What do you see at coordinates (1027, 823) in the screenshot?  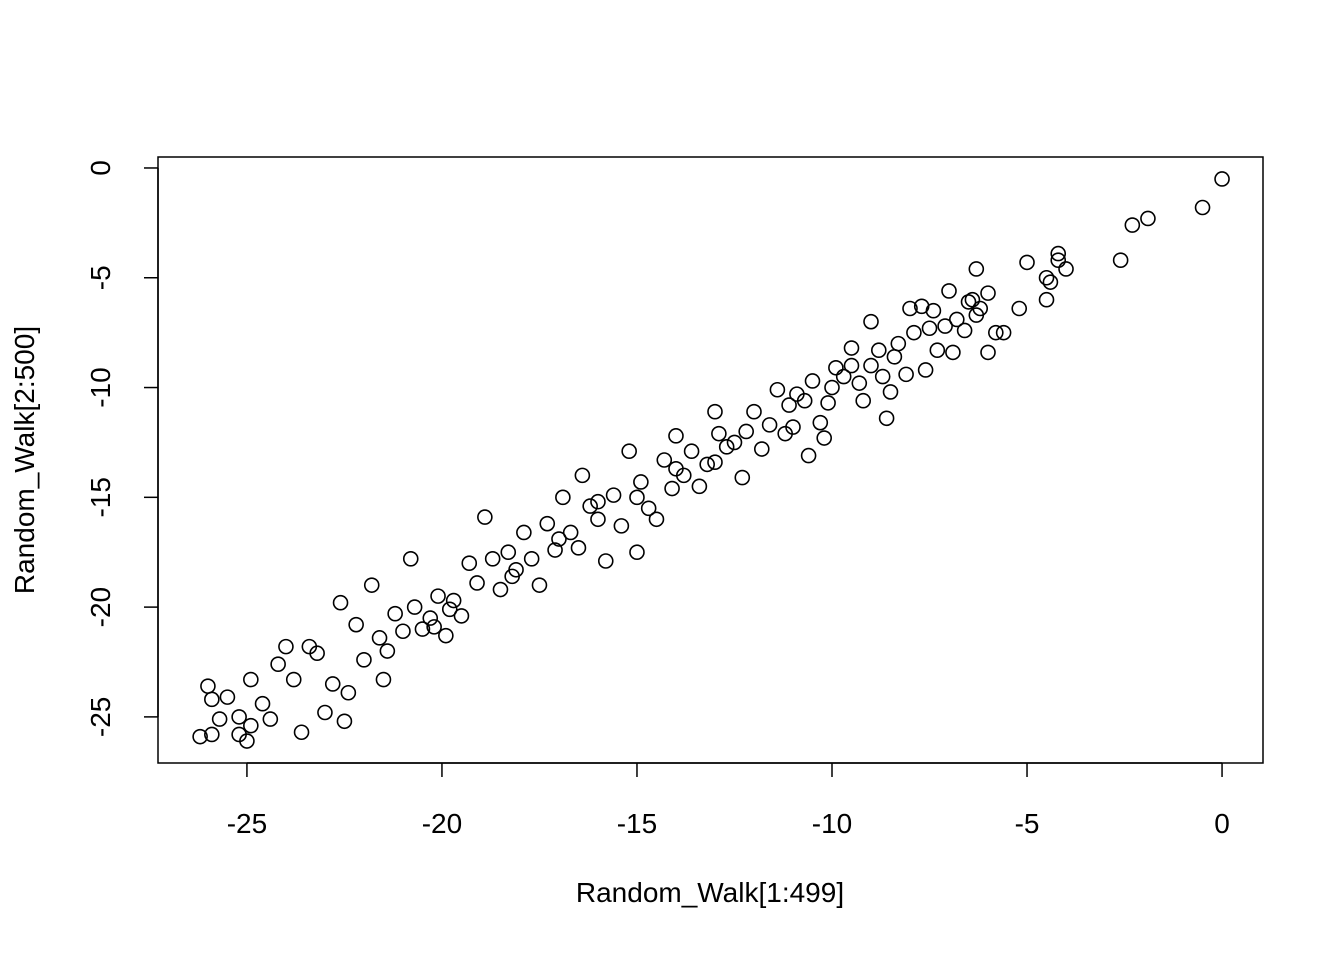 I see `x-tick-label: -5` at bounding box center [1027, 823].